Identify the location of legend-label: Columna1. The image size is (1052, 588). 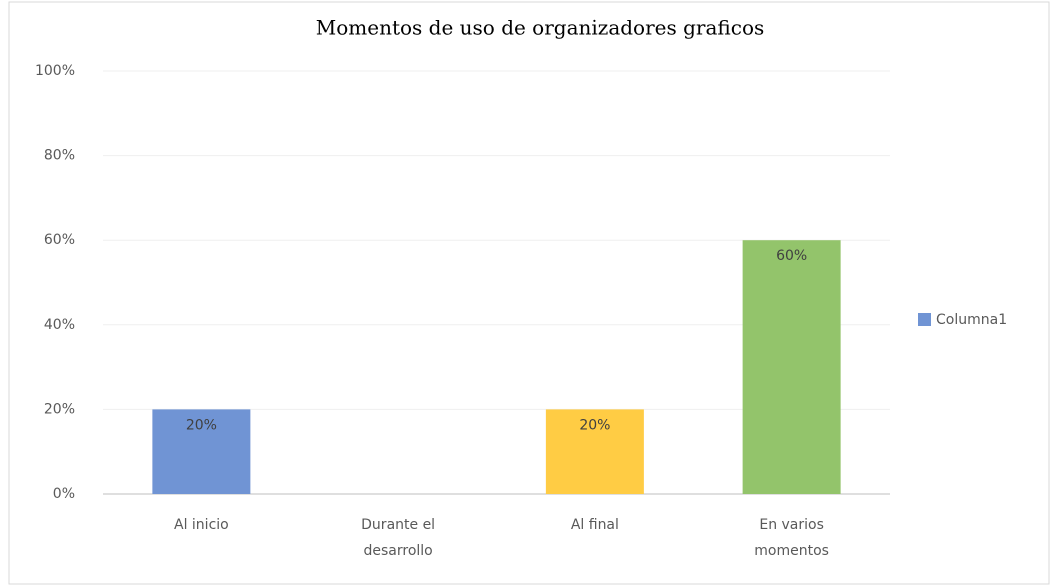
(971, 320).